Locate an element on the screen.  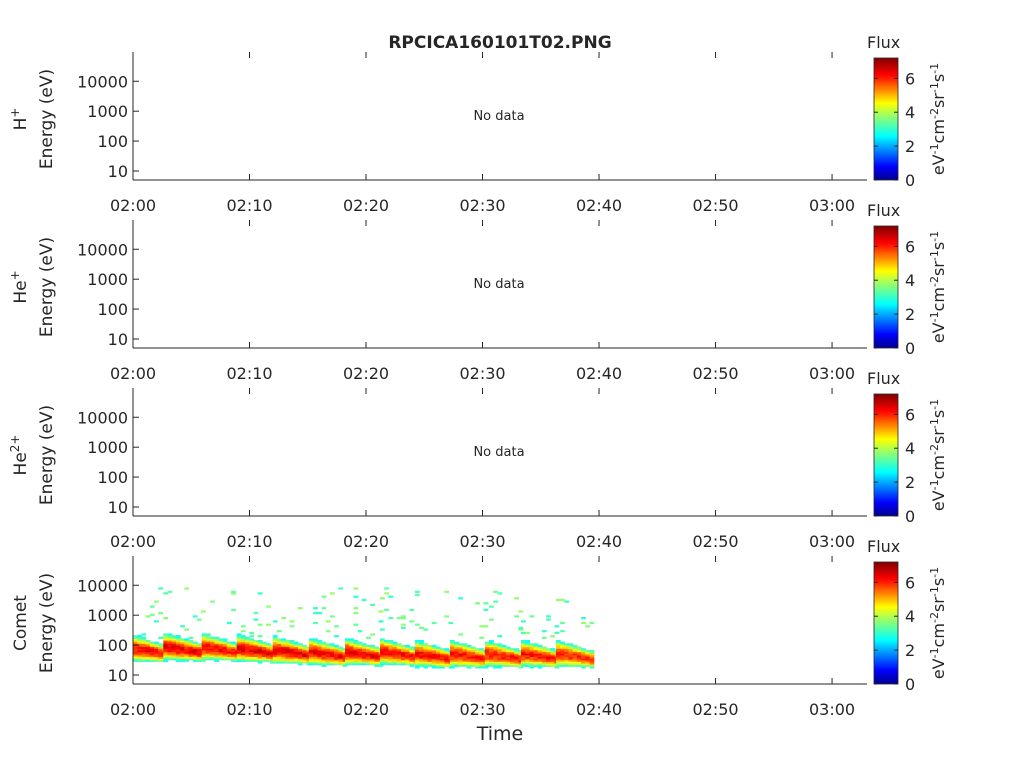
colorbar-units: eV-1cm-2sr-1s-1 is located at coordinates (938, 287).